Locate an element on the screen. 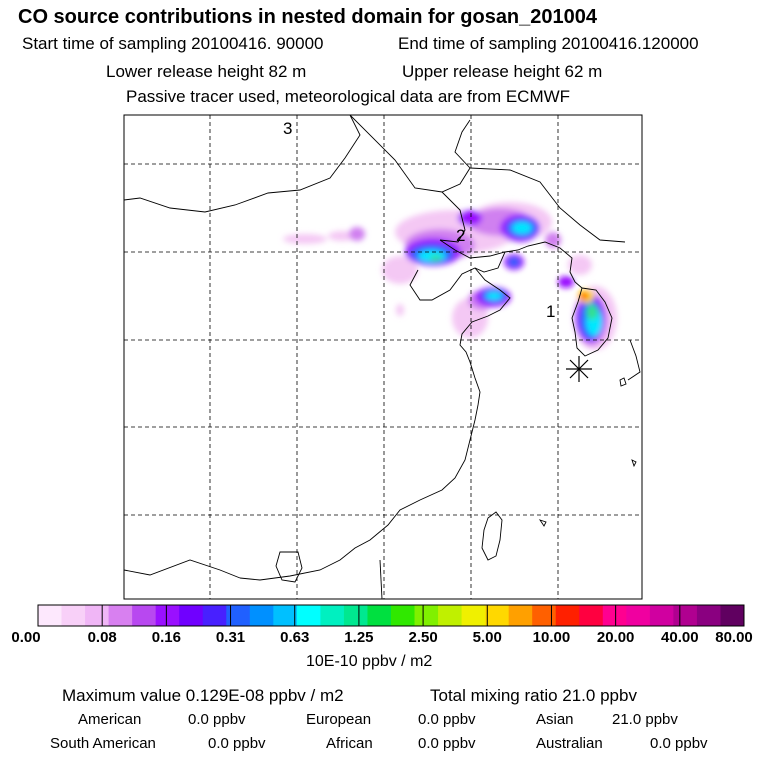  map-label-1: 1 is located at coordinates (550, 311).